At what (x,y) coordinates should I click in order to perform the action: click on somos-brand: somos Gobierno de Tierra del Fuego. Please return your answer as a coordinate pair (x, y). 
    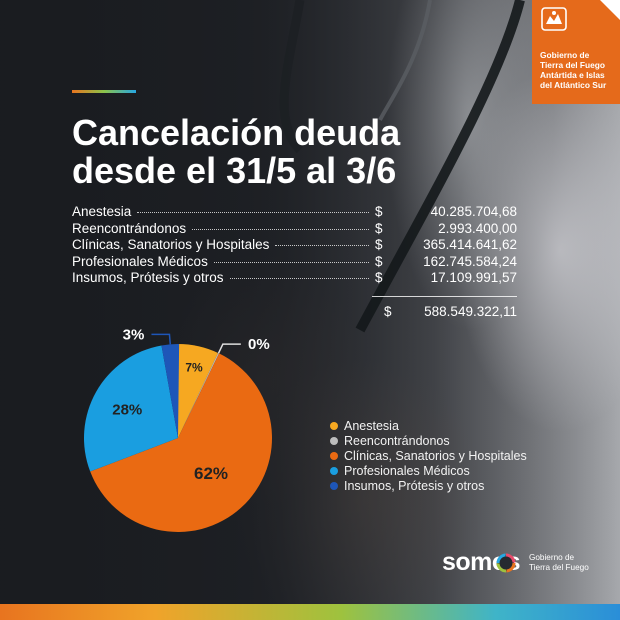
    Looking at the image, I should click on (522, 562).